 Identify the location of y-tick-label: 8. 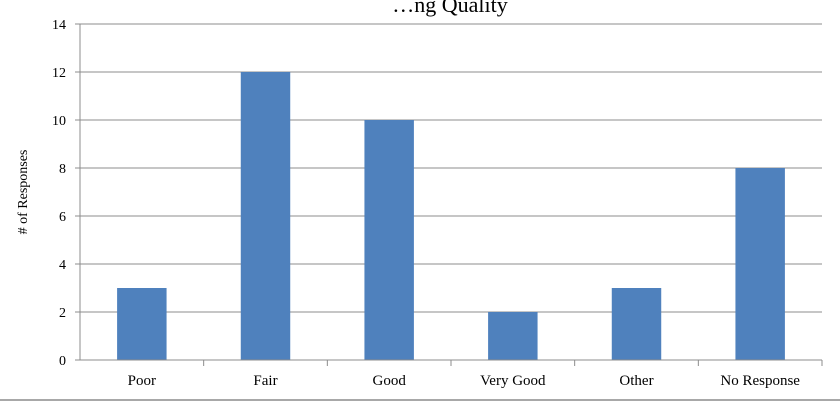
(62, 169).